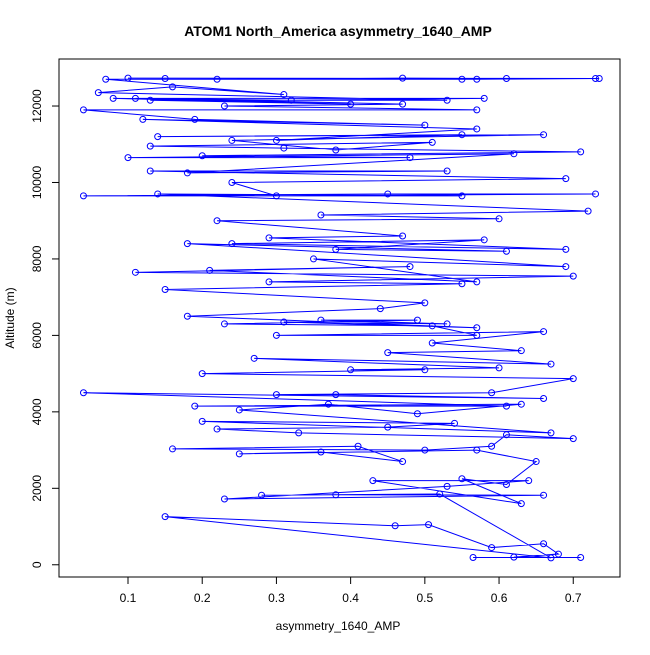 The width and height of the screenshot is (650, 655). I want to click on x-tick-label: 0.5, so click(424, 598).